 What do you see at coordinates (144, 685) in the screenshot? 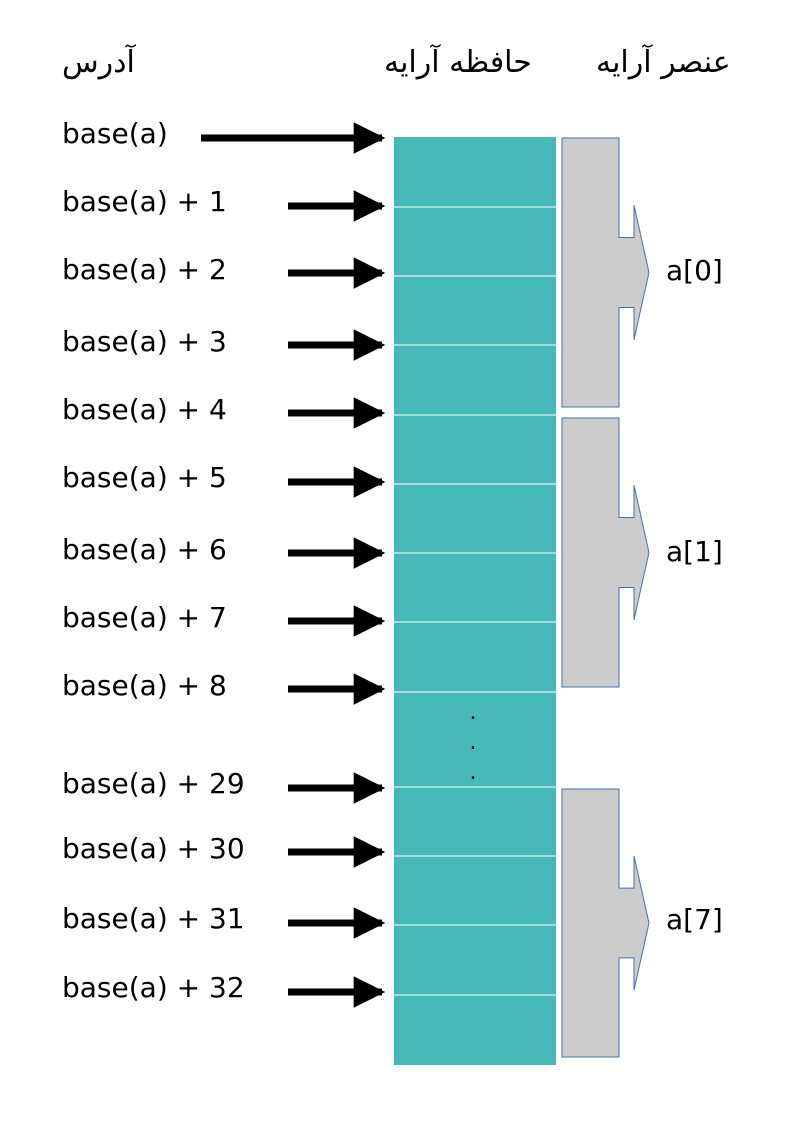
I see `address-label-8: base(a) + 8` at bounding box center [144, 685].